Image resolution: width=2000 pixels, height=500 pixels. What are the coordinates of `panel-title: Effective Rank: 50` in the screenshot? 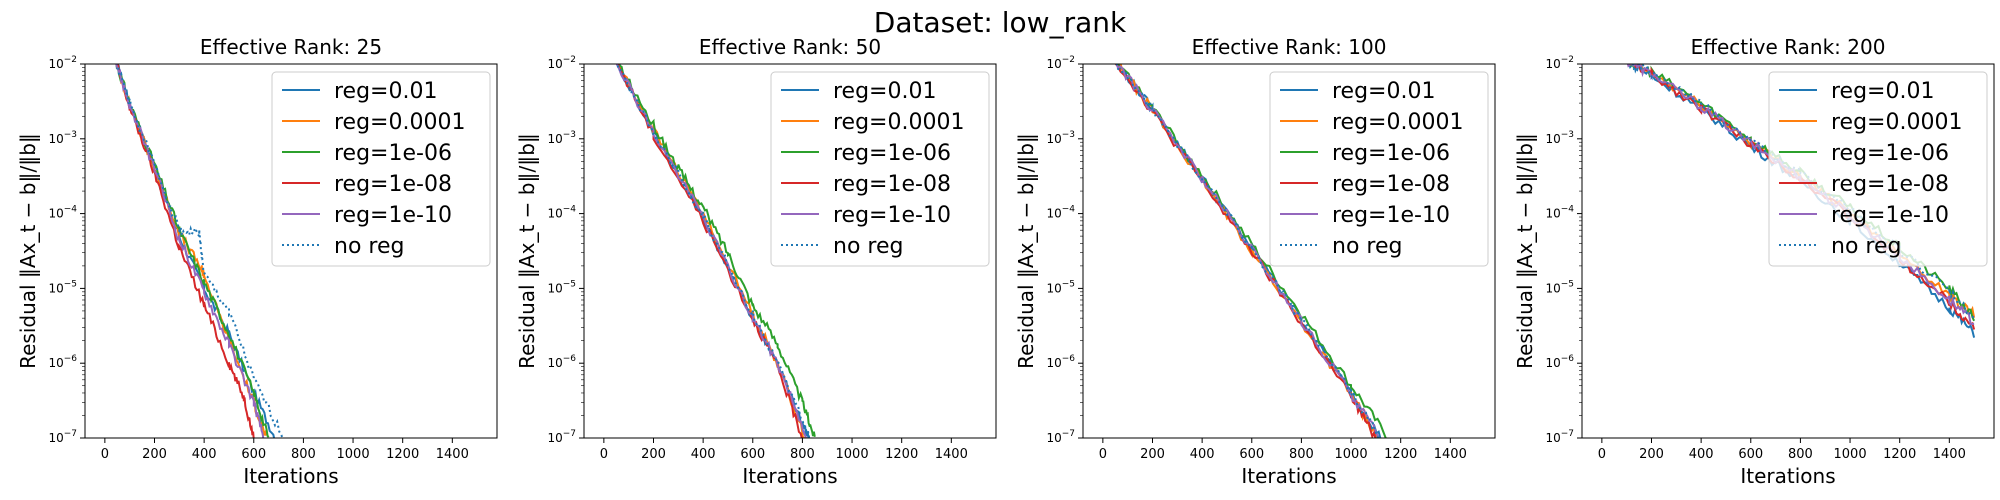 It's located at (790, 47).